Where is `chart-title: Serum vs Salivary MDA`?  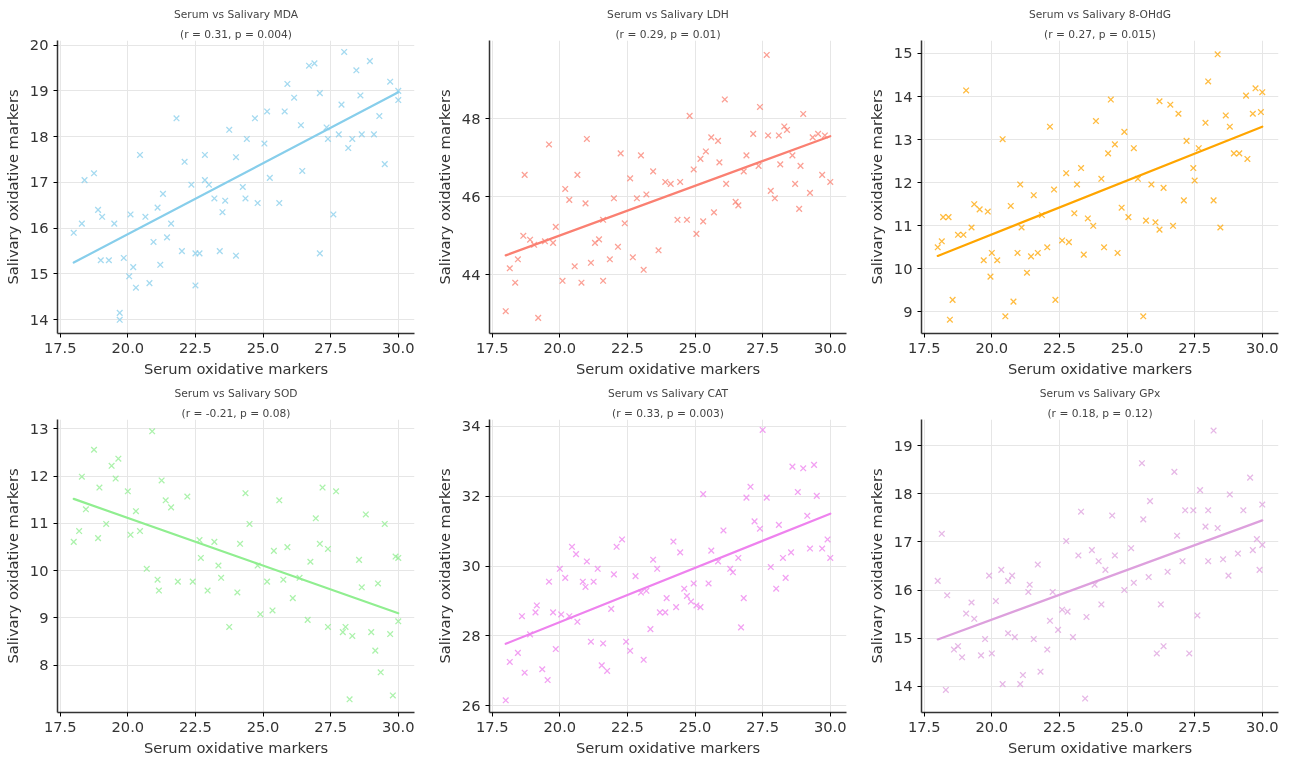
chart-title: Serum vs Salivary MDA is located at coordinates (236, 14).